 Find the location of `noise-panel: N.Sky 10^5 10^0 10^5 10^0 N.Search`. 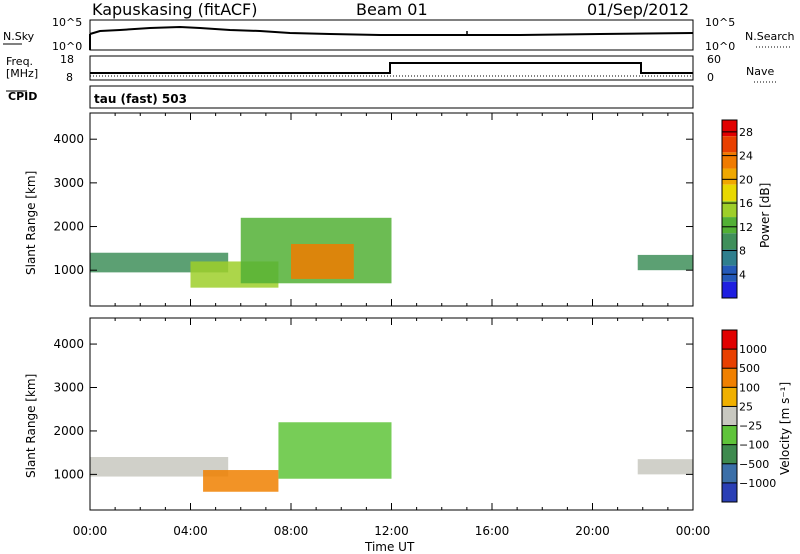

noise-panel: N.Sky 10^5 10^0 10^5 10^0 N.Search is located at coordinates (399, 34).